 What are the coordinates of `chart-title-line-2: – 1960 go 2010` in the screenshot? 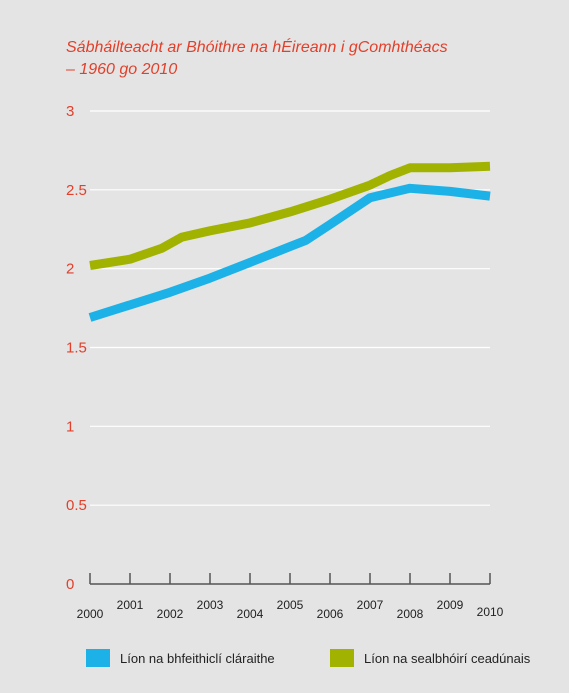 It's located at (122, 69).